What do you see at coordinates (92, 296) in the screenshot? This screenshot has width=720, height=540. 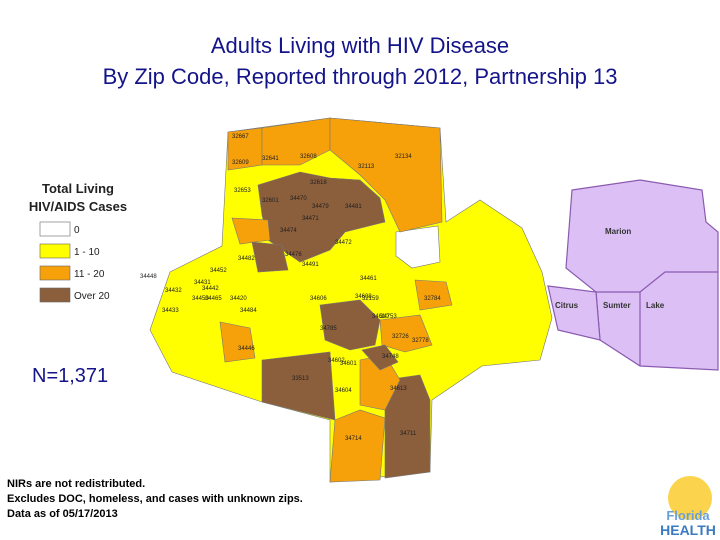 I see `legend-label: Over 20` at bounding box center [92, 296].